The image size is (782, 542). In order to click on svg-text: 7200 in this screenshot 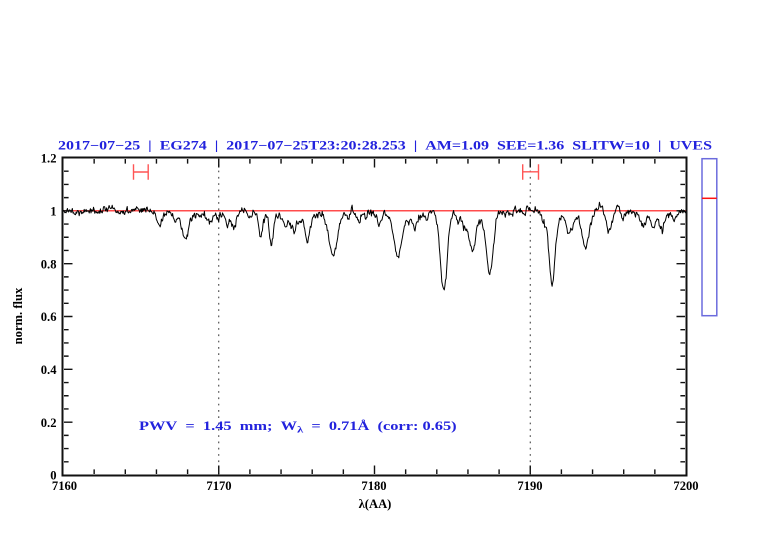, I will do `click(685, 486)`.